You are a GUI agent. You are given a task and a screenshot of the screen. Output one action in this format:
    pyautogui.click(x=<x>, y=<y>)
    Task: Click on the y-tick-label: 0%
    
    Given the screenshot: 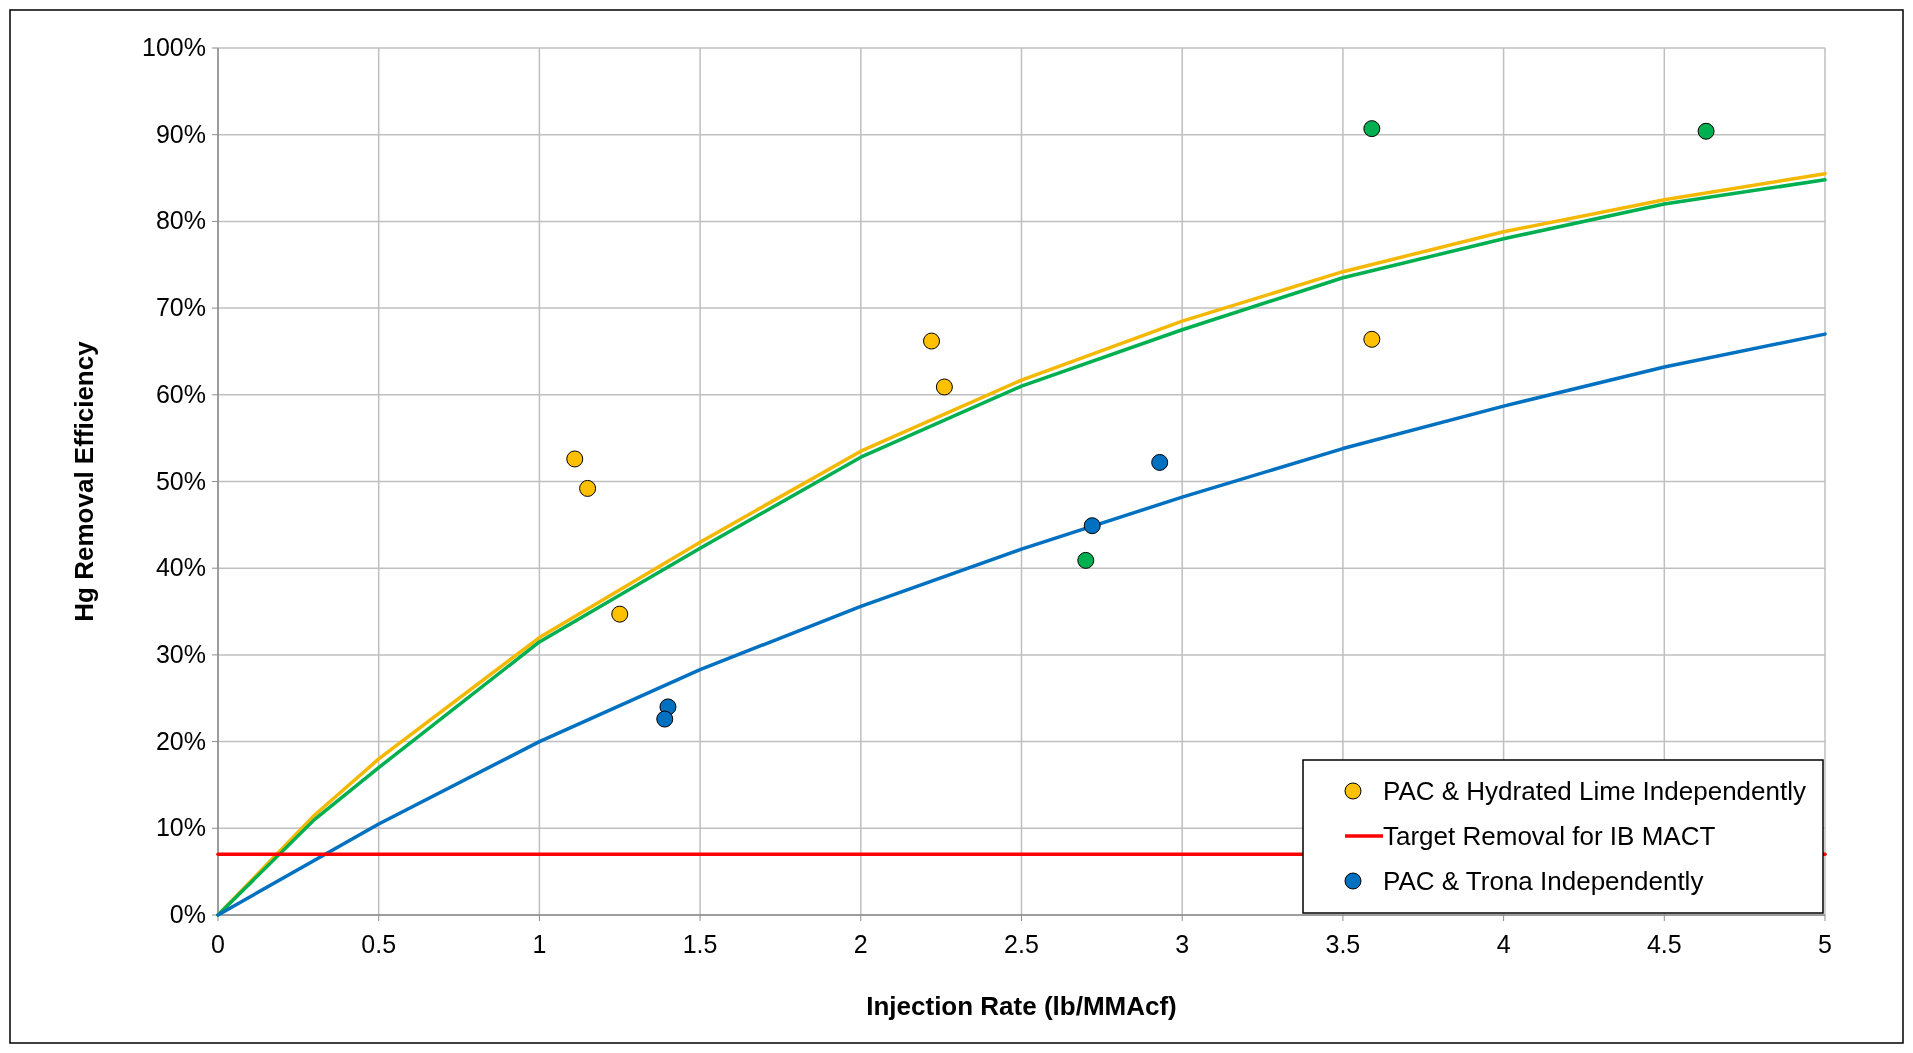 What is the action you would take?
    pyautogui.click(x=187, y=914)
    